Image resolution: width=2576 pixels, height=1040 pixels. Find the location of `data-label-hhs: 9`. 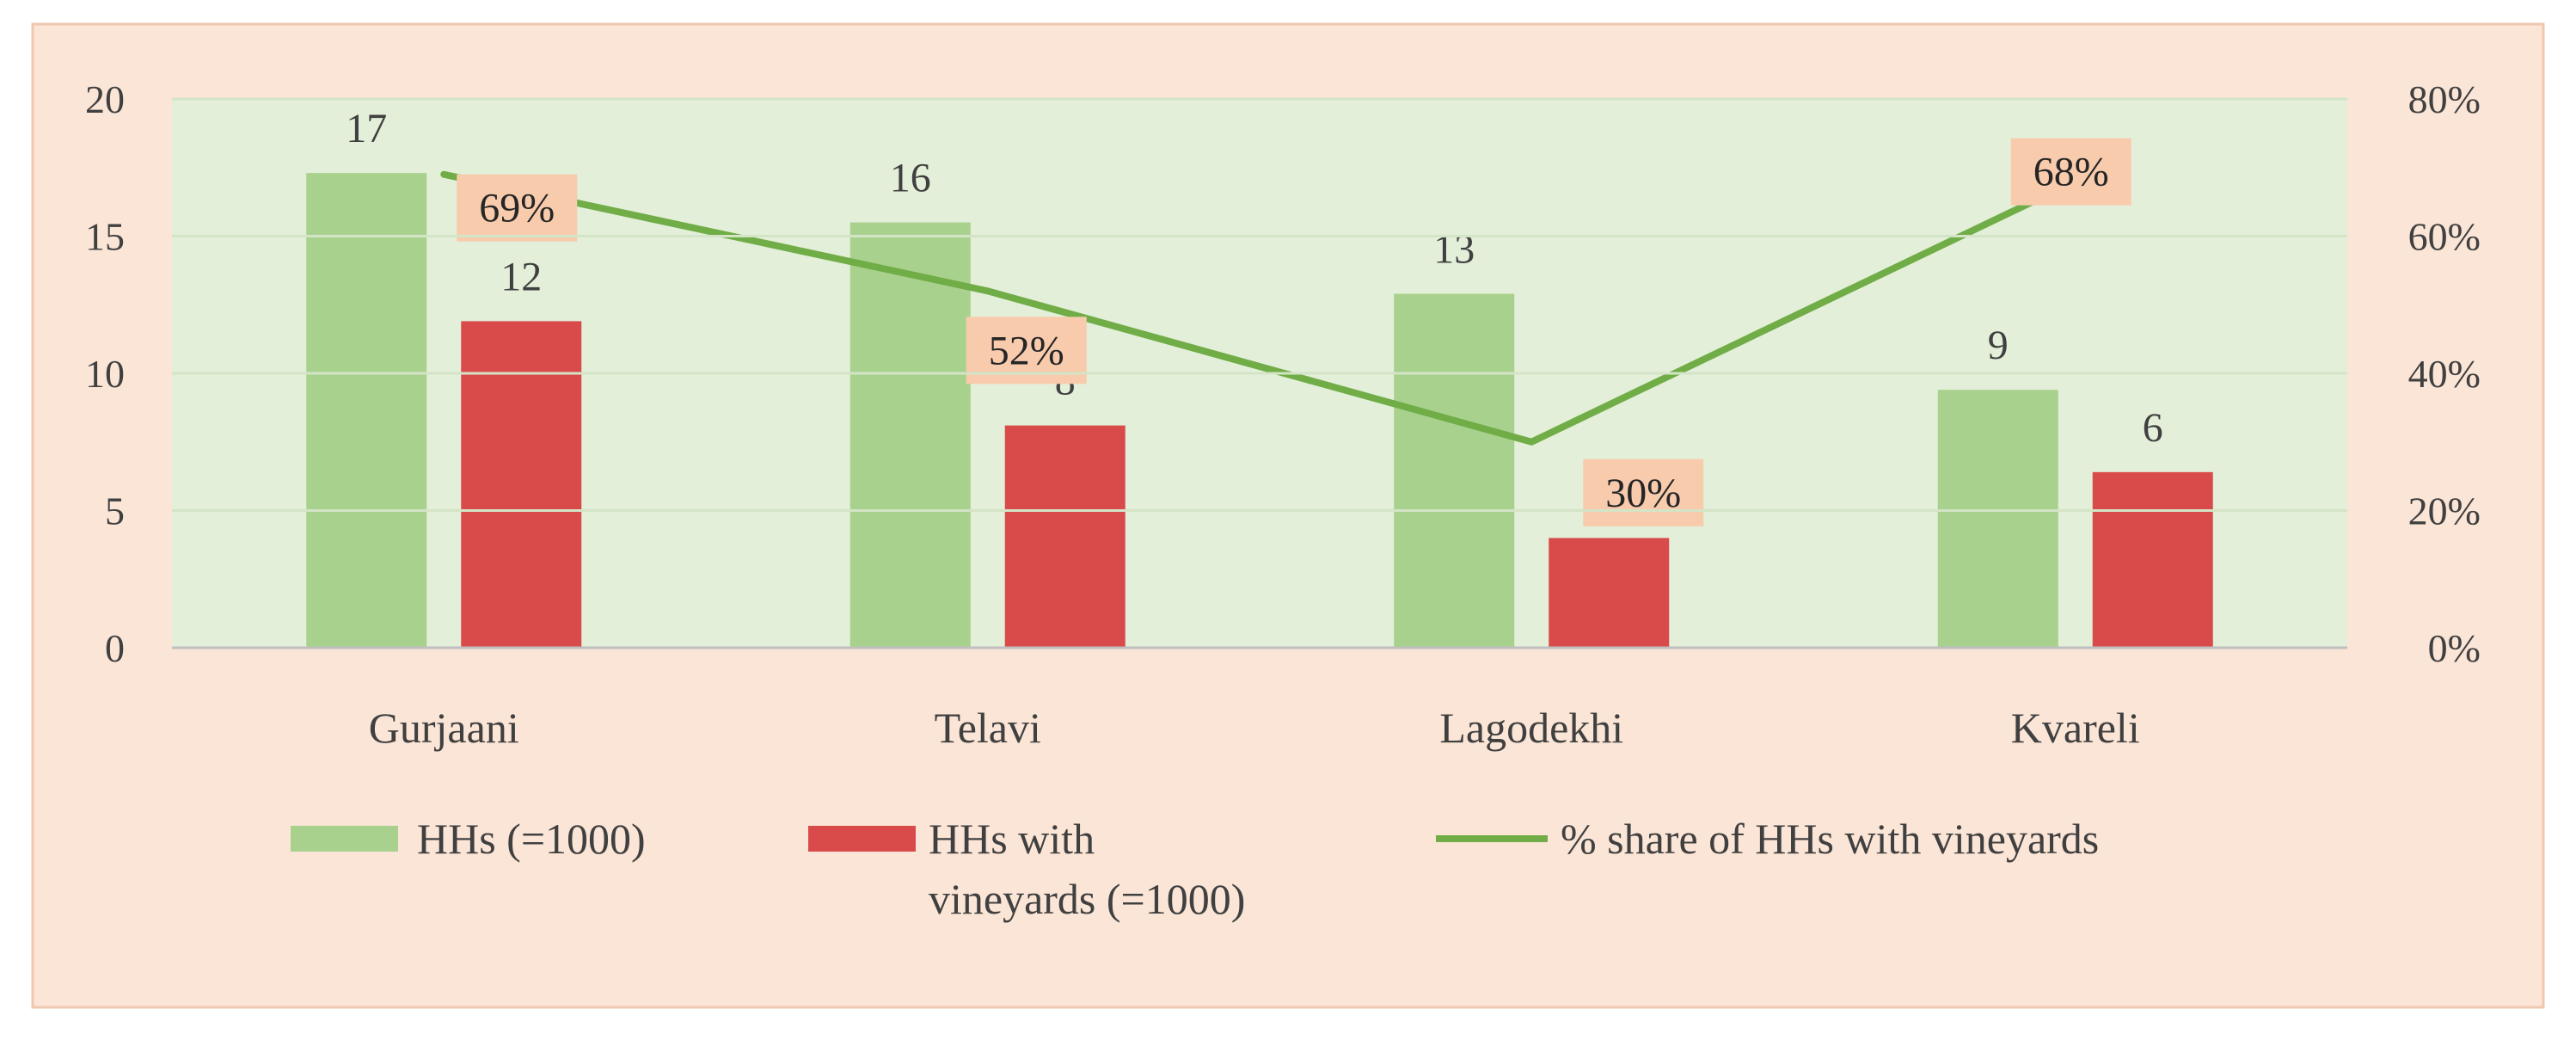

data-label-hhs: 9 is located at coordinates (1998, 345).